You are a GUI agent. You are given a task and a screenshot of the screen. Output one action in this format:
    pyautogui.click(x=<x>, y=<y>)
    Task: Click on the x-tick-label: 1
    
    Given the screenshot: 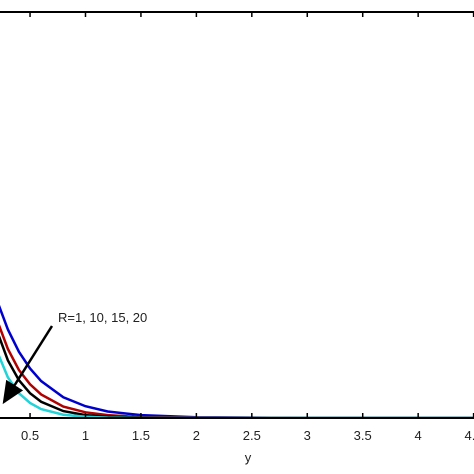 What is the action you would take?
    pyautogui.click(x=85, y=435)
    